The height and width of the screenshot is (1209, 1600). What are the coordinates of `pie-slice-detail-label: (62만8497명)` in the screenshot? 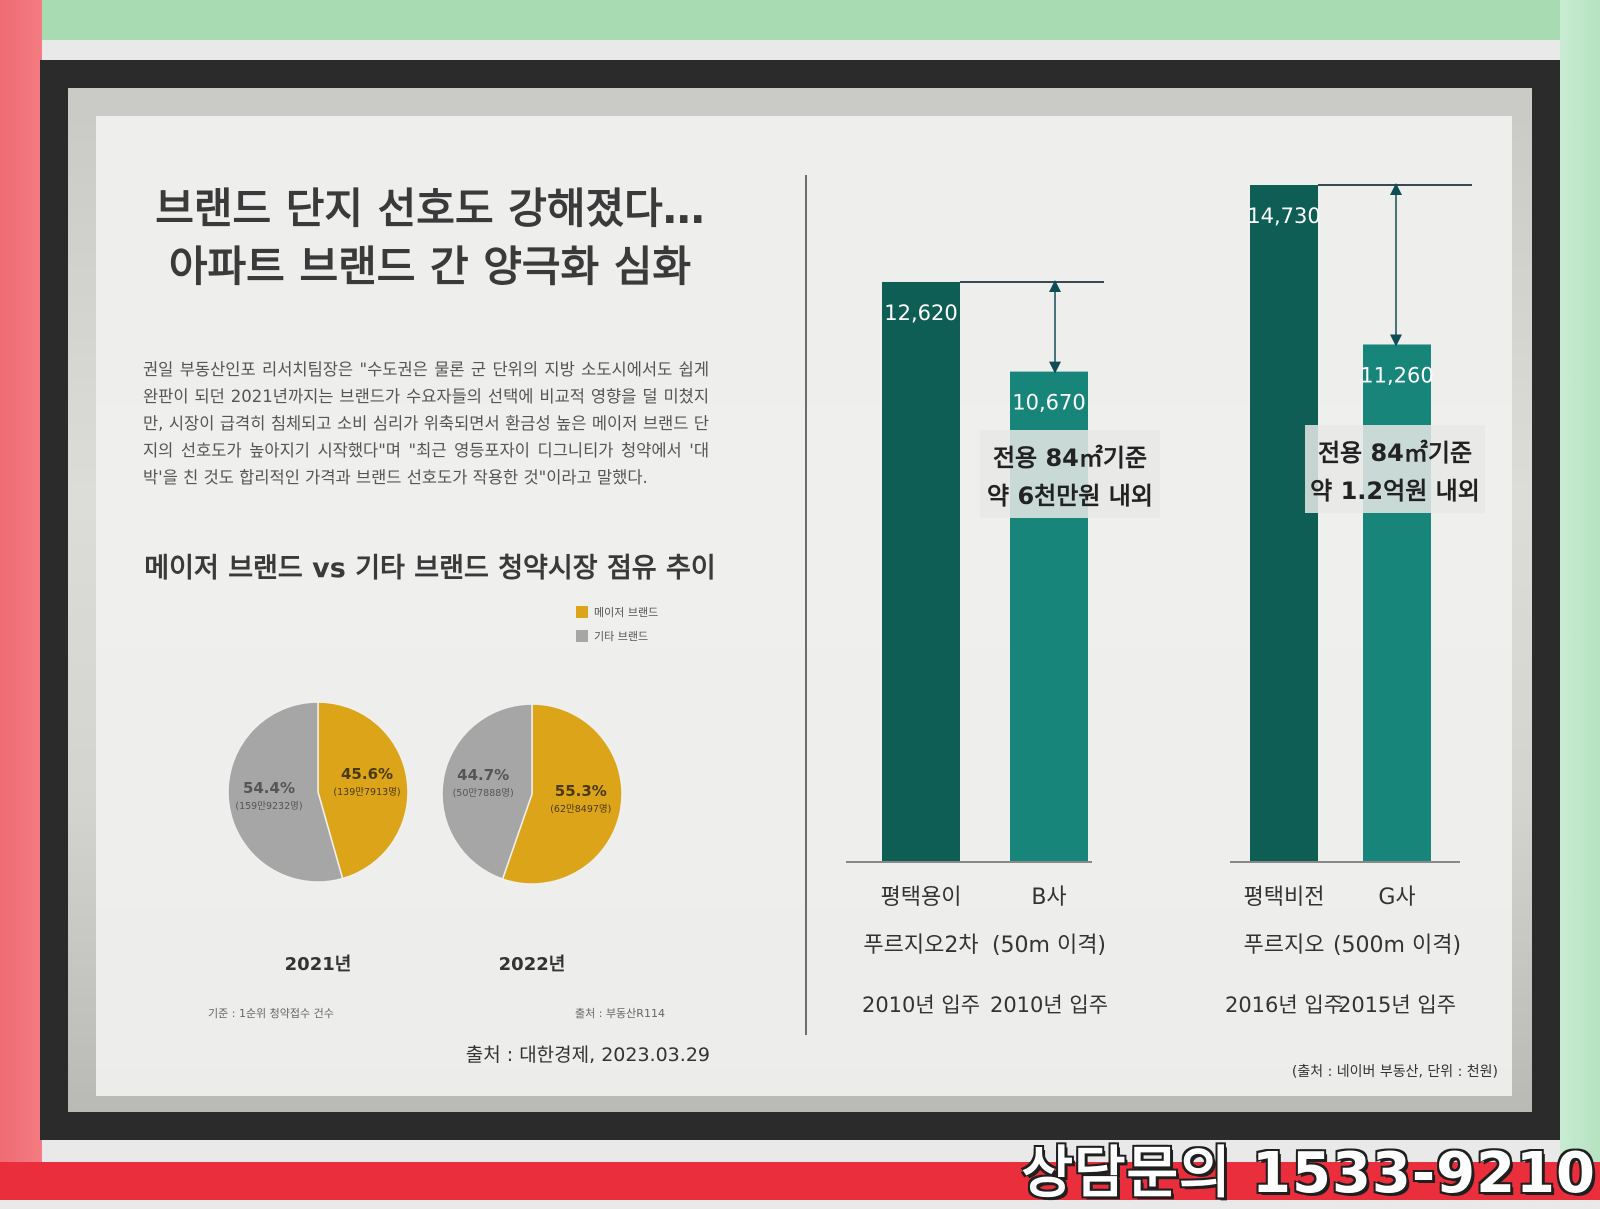 It's located at (580, 809).